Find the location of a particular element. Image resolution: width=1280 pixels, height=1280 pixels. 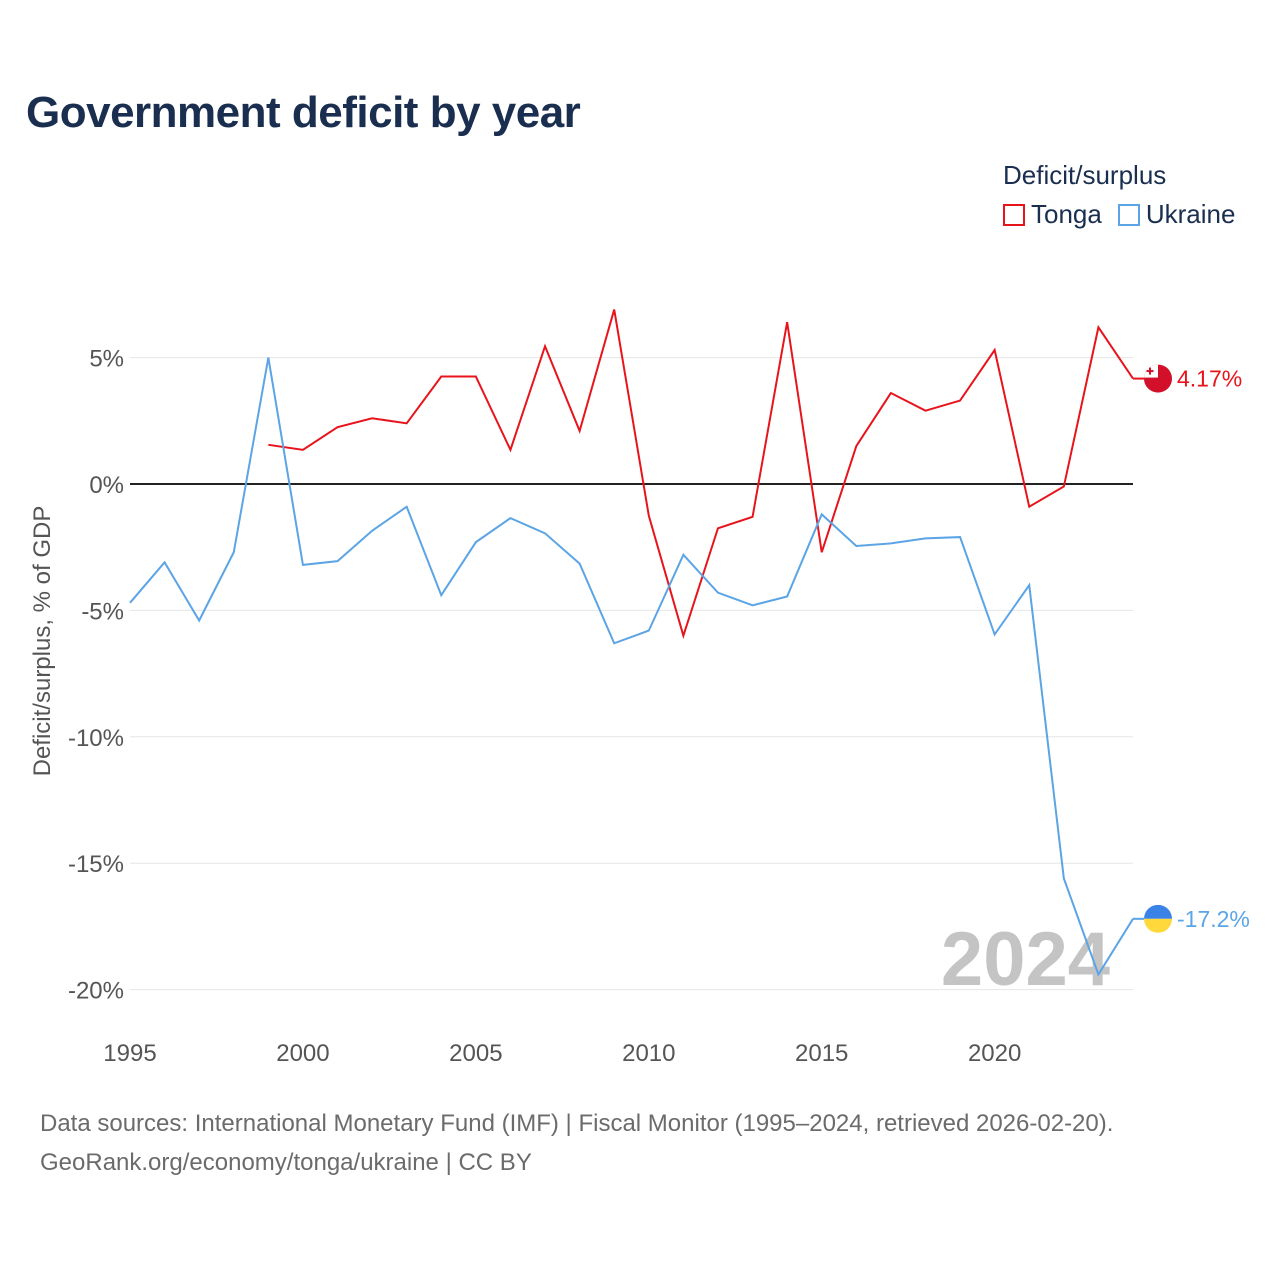

flag-bottom is located at coordinates (1158, 925).